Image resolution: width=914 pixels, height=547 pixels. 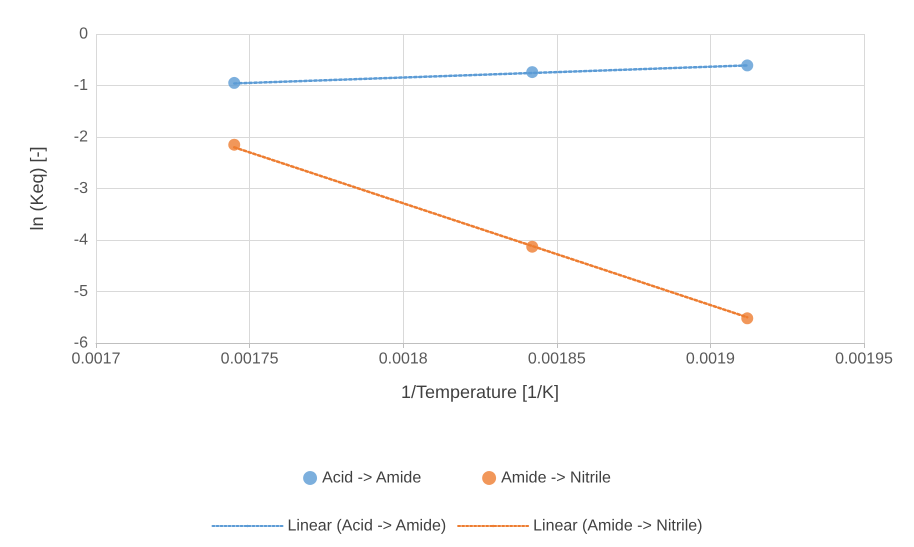 What do you see at coordinates (557, 359) in the screenshot?
I see `x-tick-label: 0.00185` at bounding box center [557, 359].